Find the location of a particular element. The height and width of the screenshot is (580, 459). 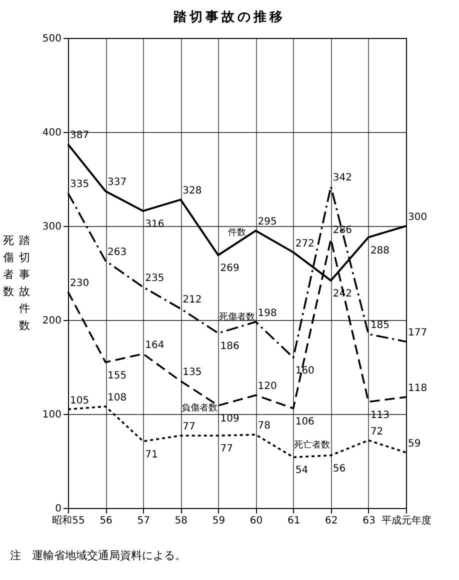

data-label: 295 is located at coordinates (267, 222).